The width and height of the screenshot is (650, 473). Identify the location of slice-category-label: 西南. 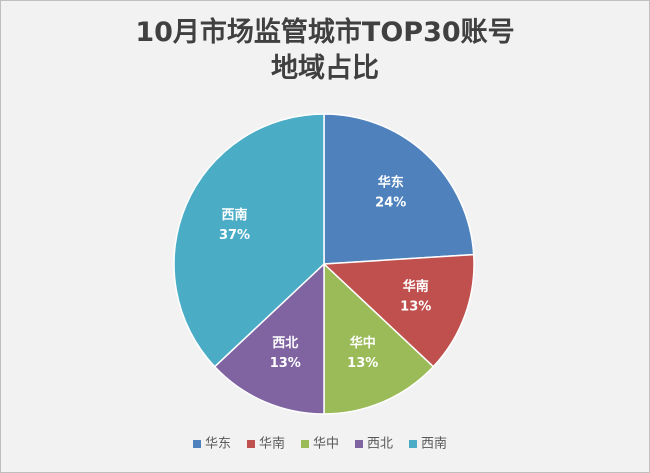
(235, 215).